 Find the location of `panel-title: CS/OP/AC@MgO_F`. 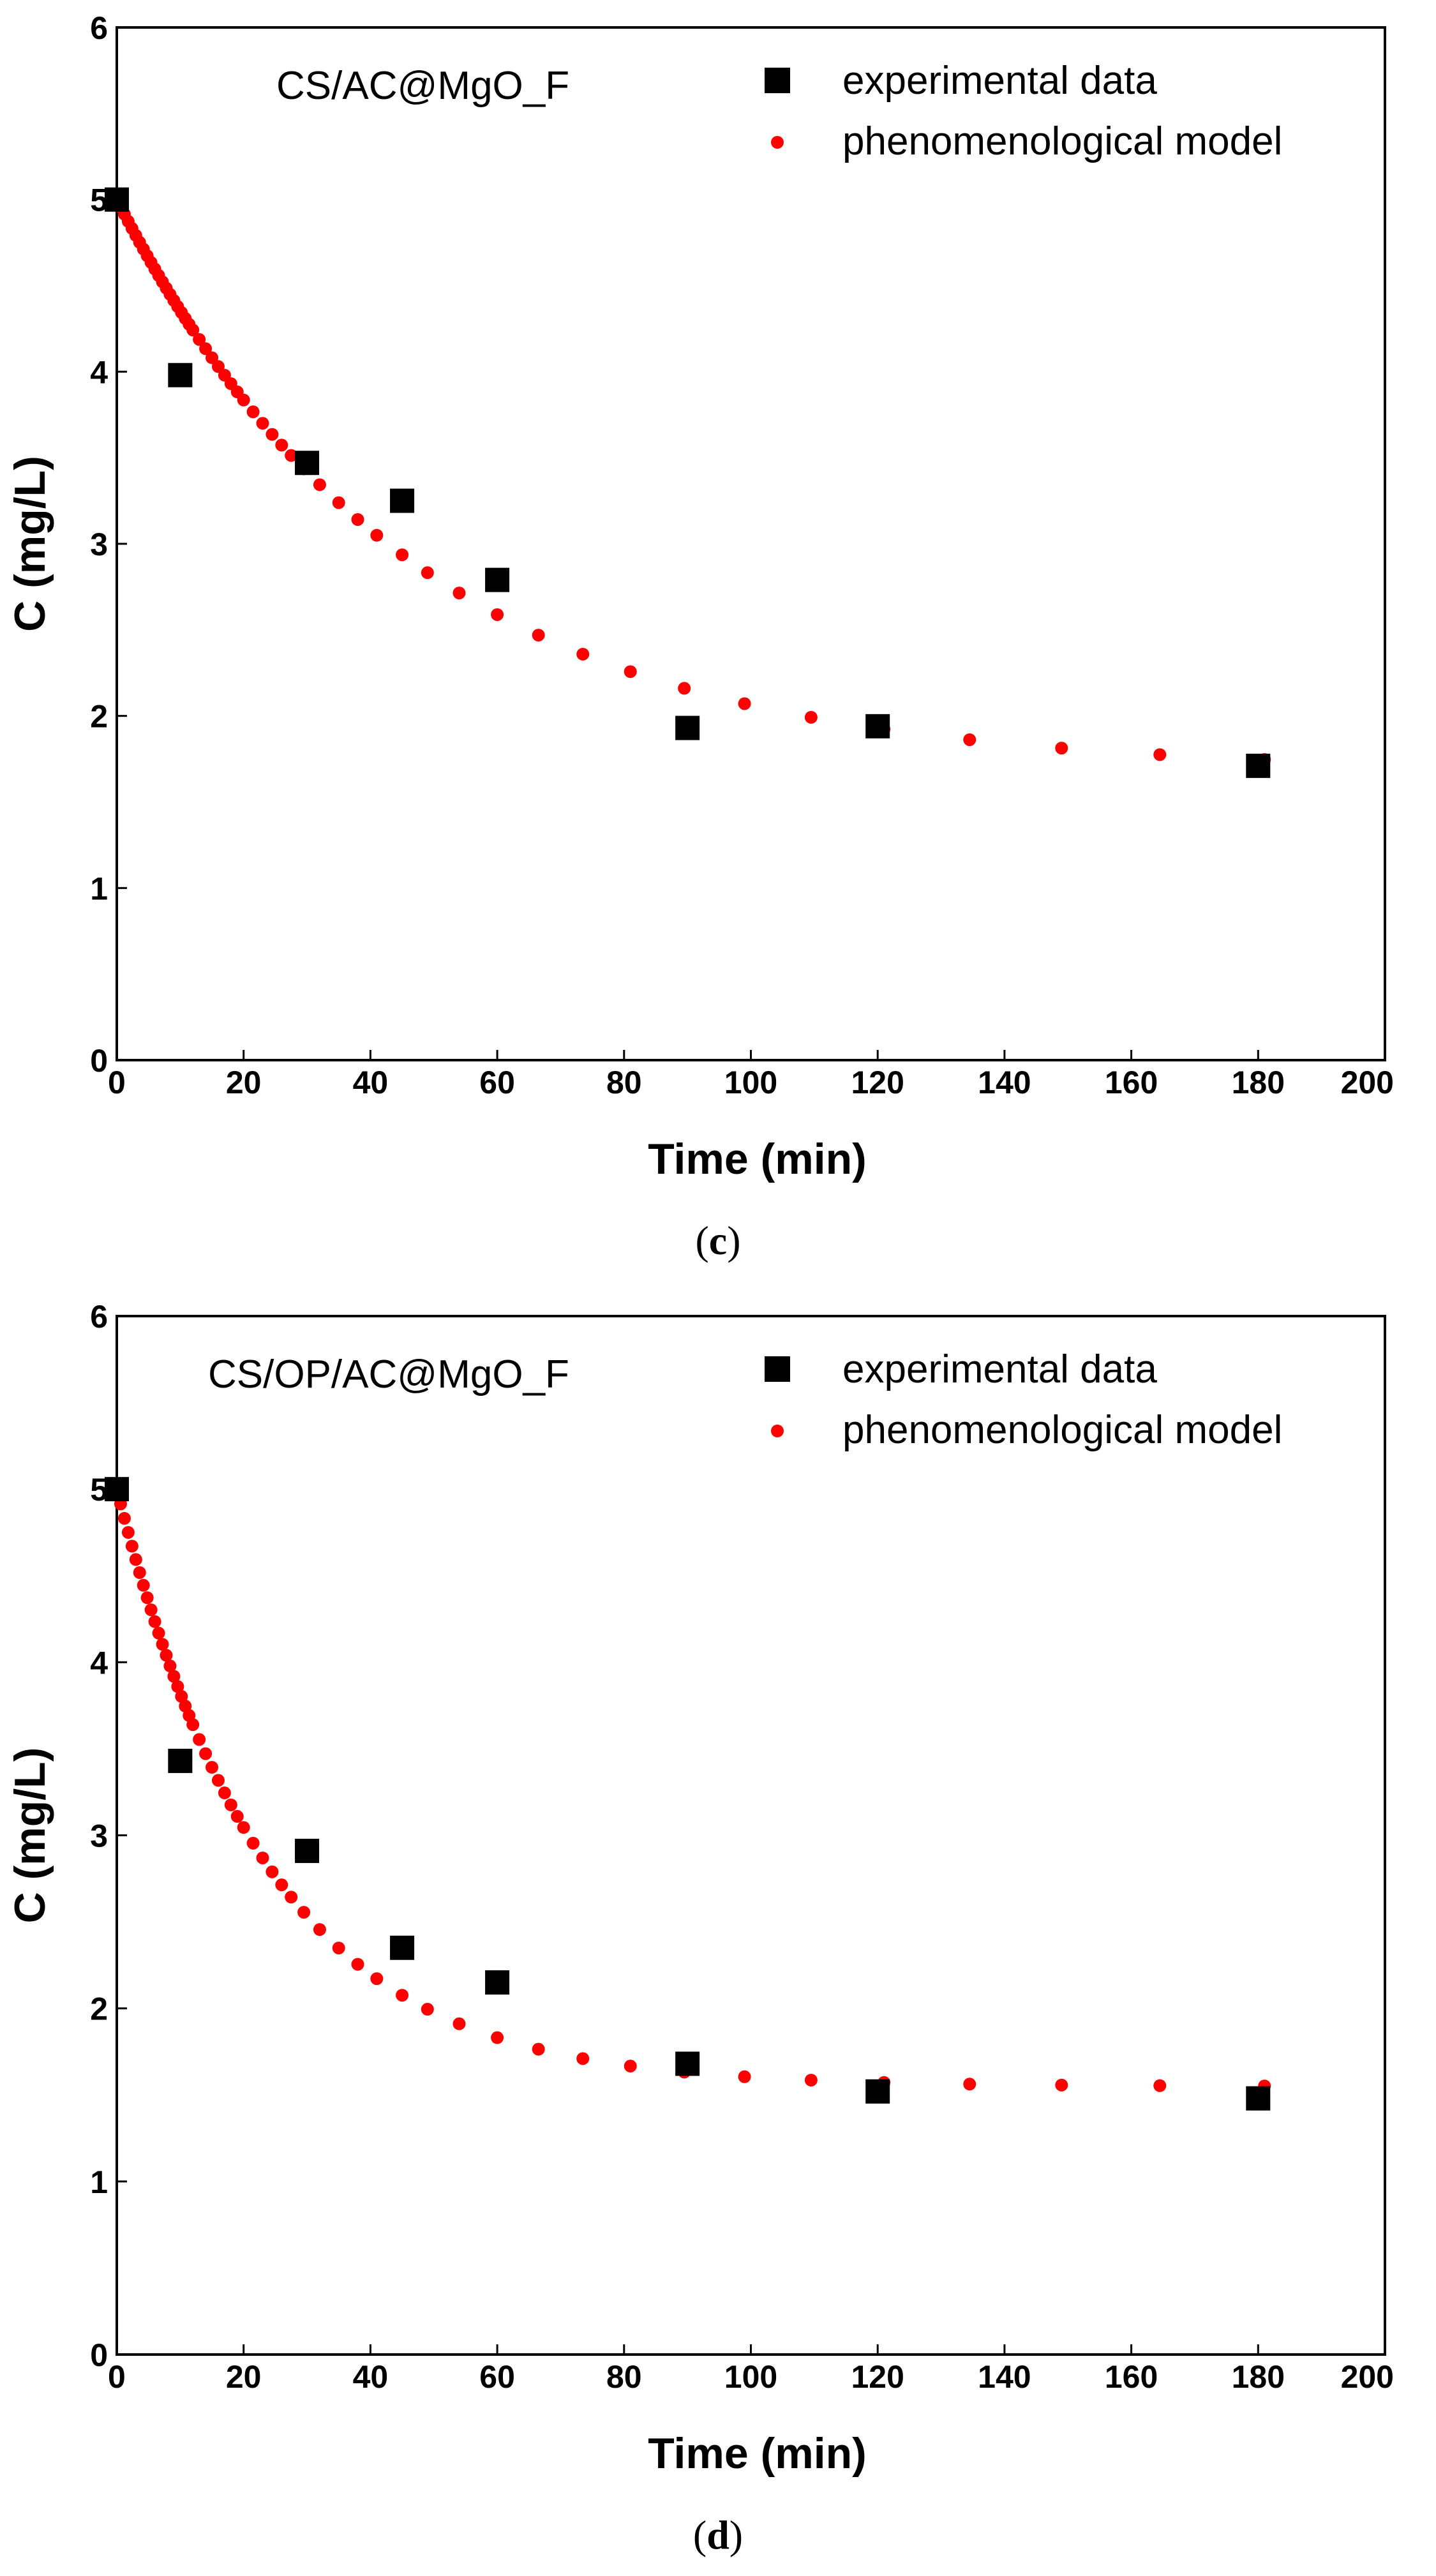

panel-title: CS/OP/AC@MgO_F is located at coordinates (389, 1374).